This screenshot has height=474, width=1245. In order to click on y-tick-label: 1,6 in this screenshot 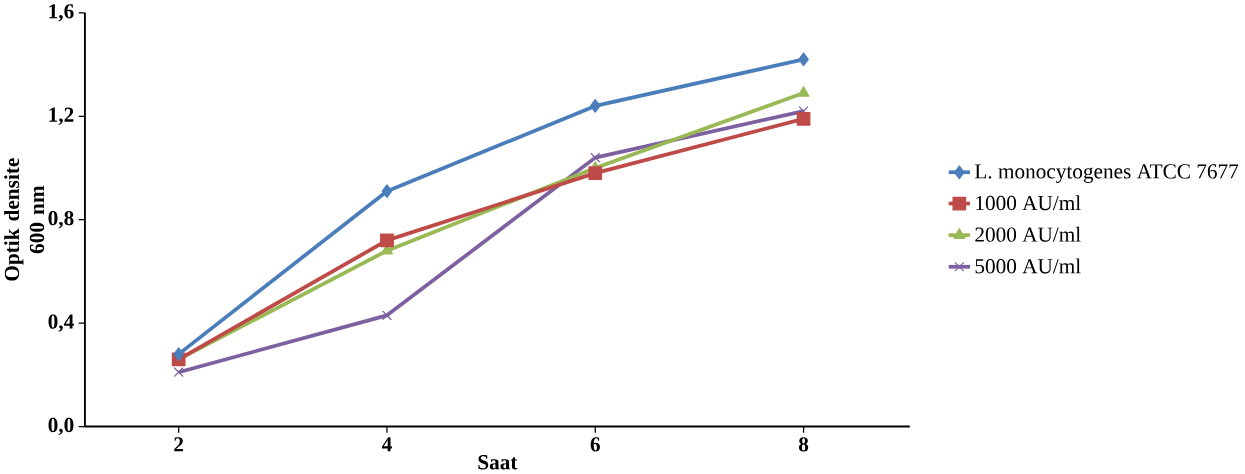, I will do `click(61, 13)`.